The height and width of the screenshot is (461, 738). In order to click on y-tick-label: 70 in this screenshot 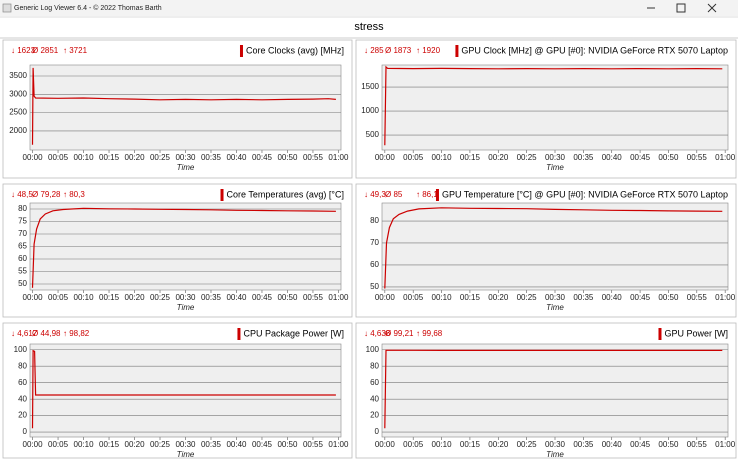, I will do `click(22, 233)`.